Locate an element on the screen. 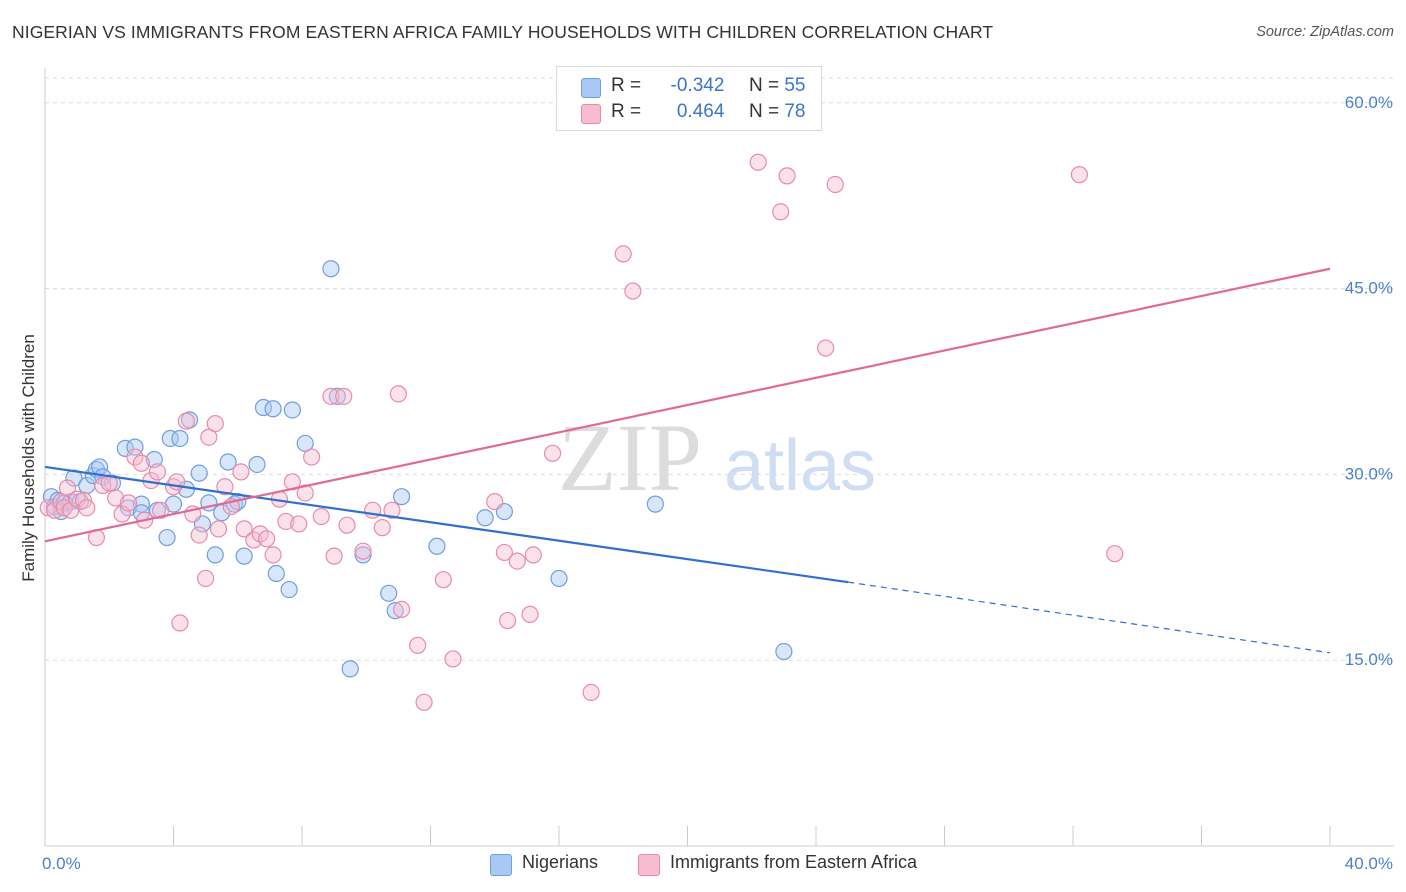  watermark-atlas: atlas is located at coordinates (800, 466).